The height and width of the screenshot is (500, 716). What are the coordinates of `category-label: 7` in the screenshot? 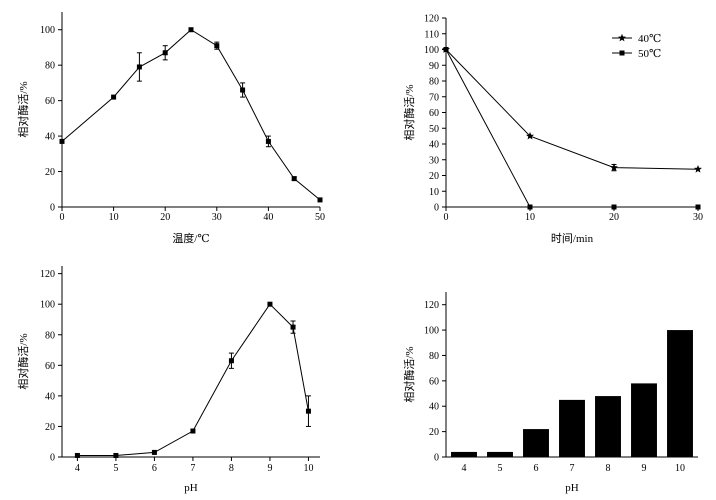 It's located at (572, 468).